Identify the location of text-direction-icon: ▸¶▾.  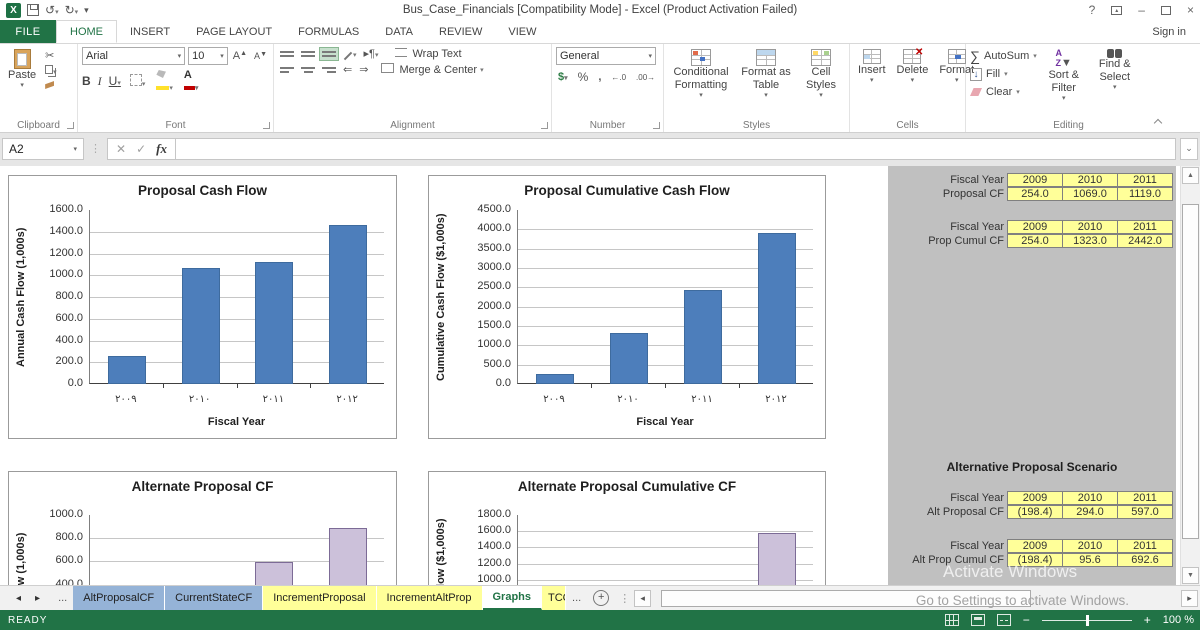
(371, 54).